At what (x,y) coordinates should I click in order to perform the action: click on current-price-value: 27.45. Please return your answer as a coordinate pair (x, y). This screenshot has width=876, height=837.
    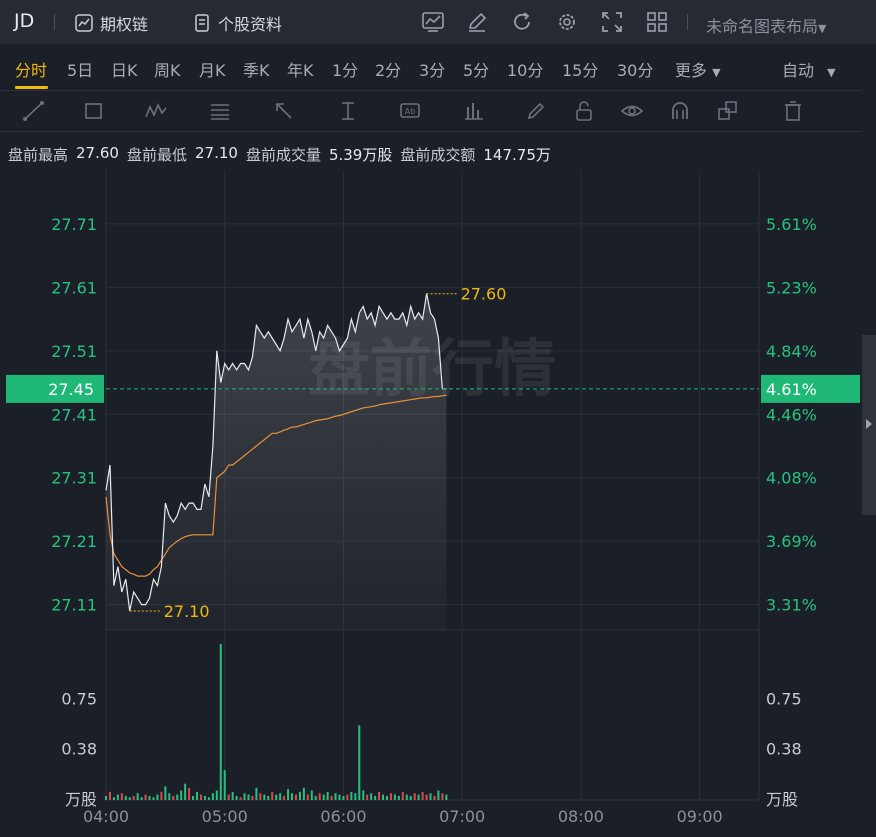
    Looking at the image, I should click on (71, 389).